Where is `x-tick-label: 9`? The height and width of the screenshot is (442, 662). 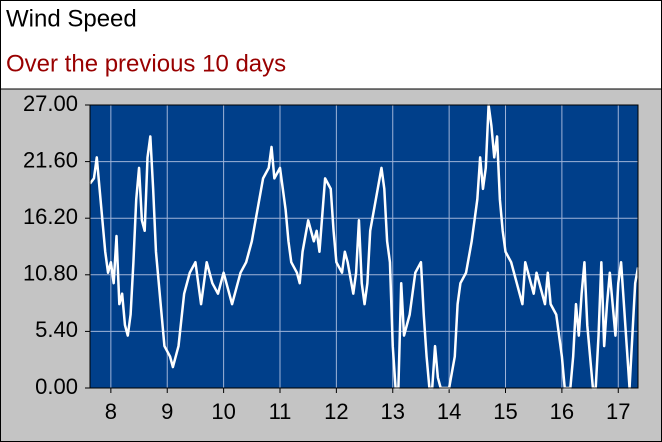
x-tick-label: 9 is located at coordinates (167, 411).